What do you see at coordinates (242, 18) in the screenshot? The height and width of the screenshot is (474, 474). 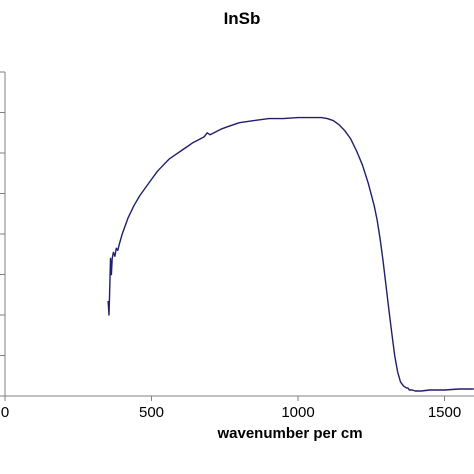 I see `chart-title: InSb` at bounding box center [242, 18].